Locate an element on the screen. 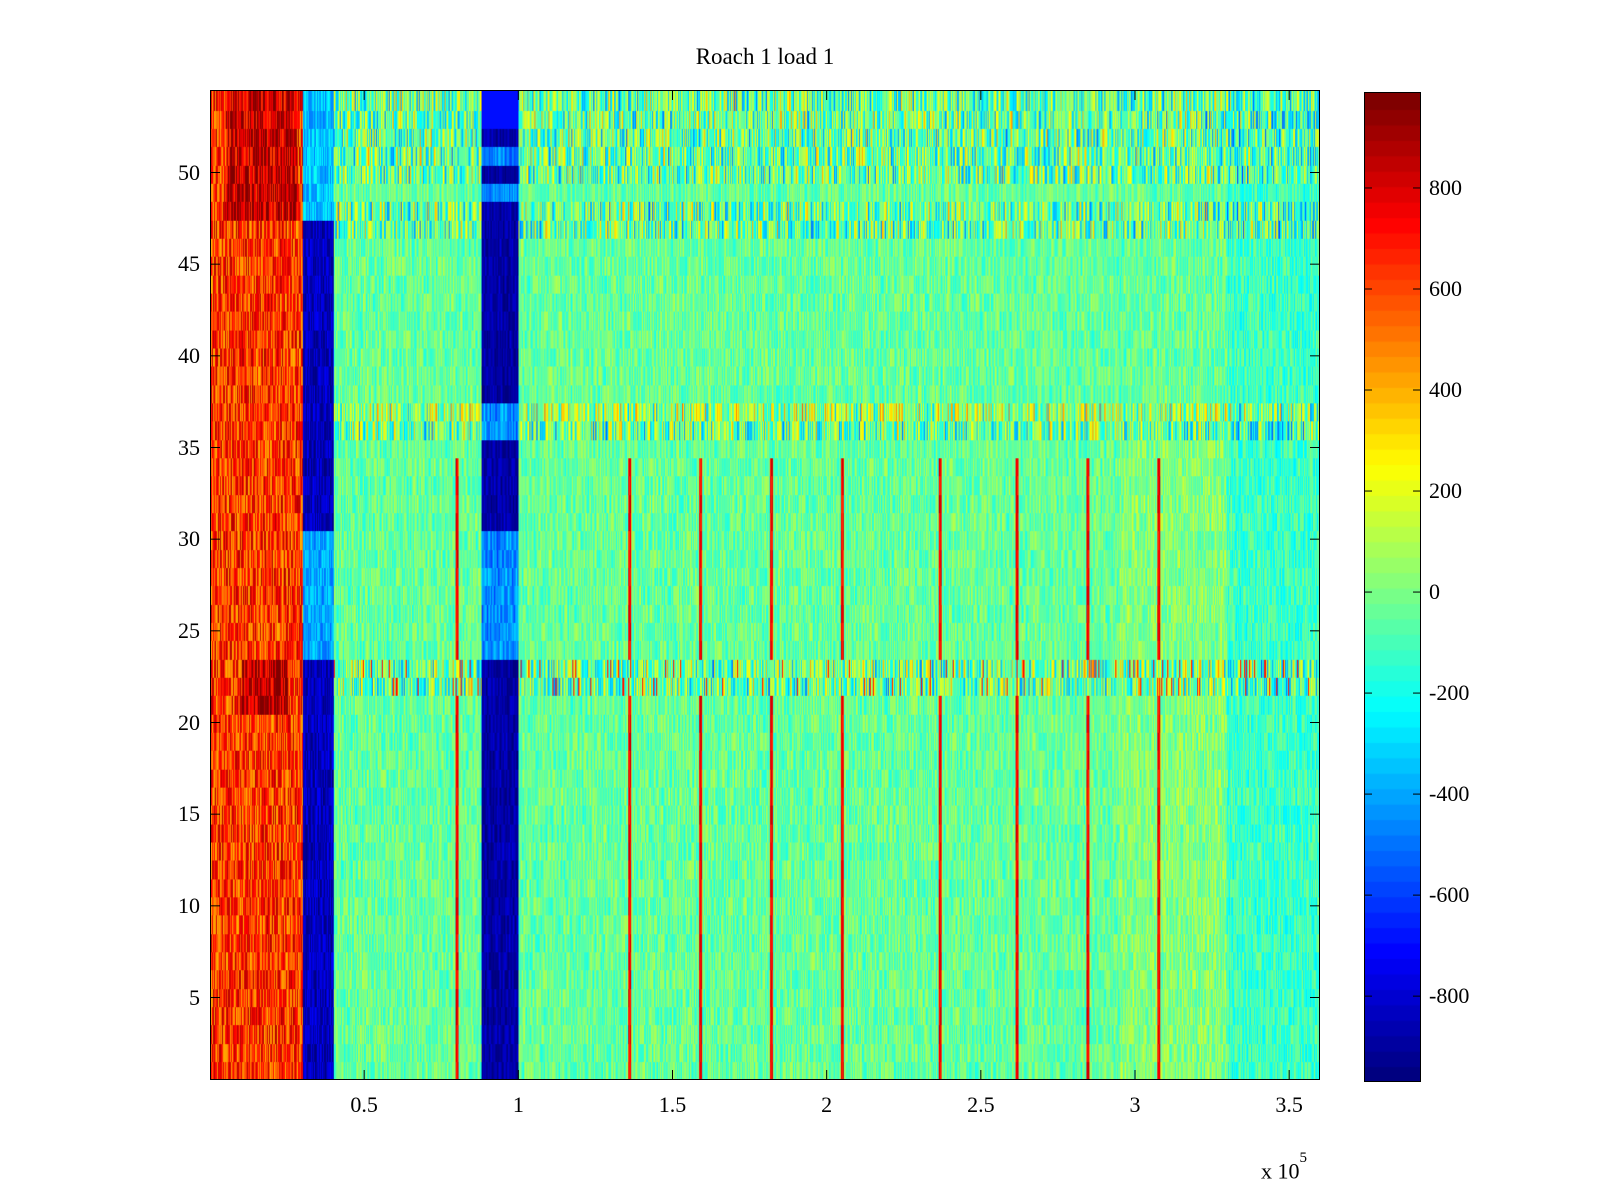  colorbar-tick-label: -200 is located at coordinates (1449, 693).